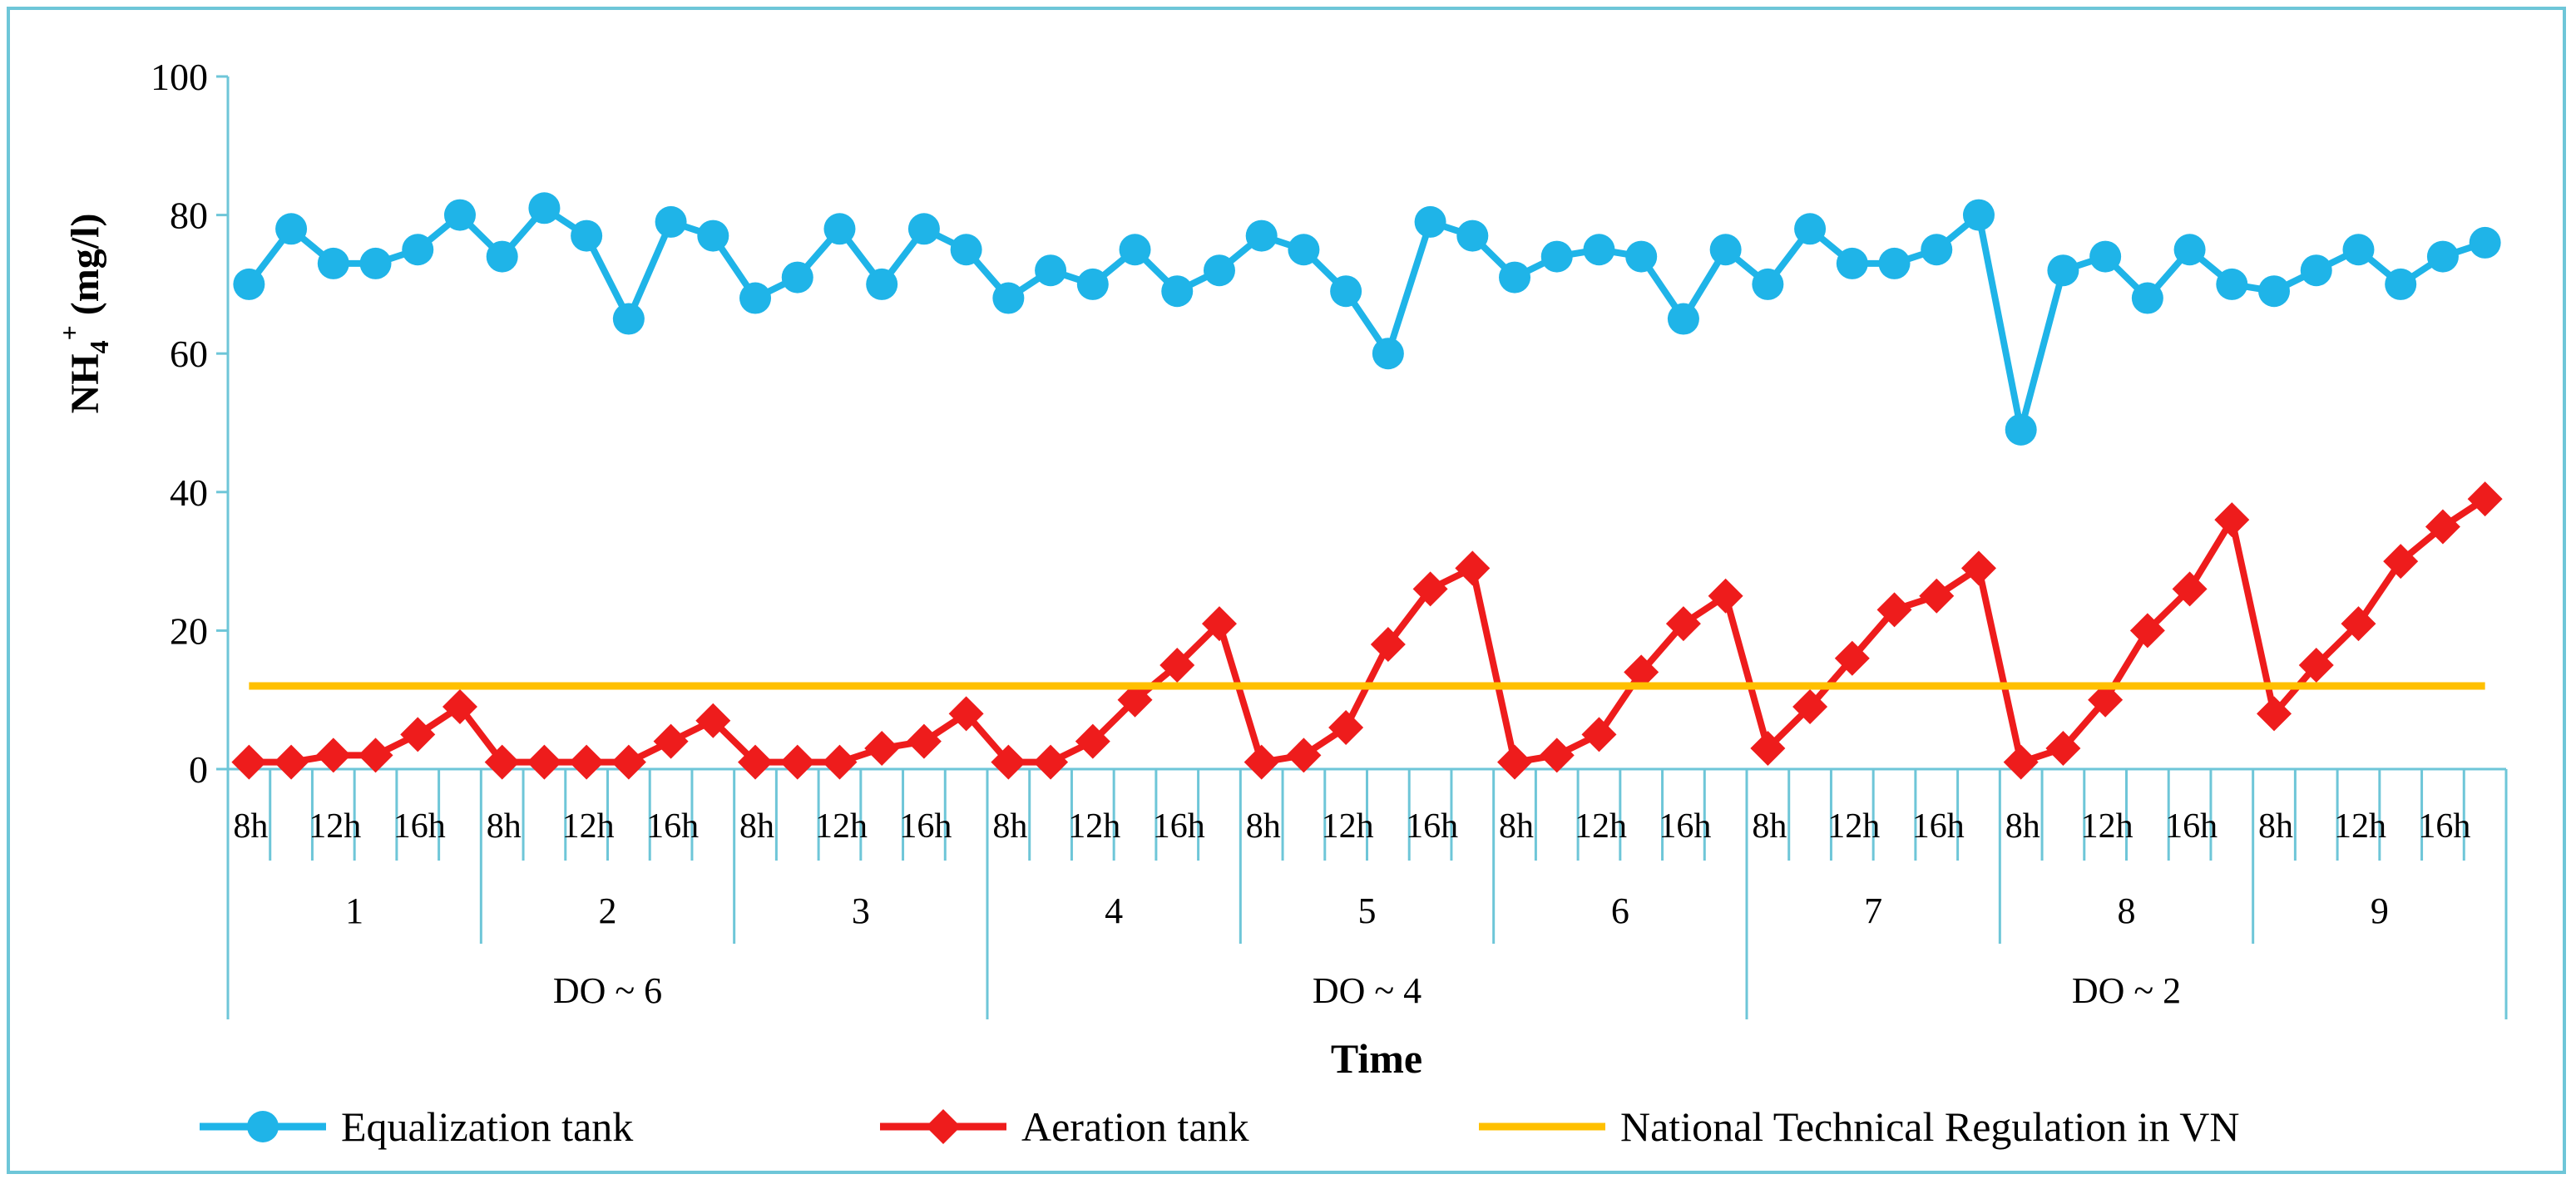 The width and height of the screenshot is (2576, 1184). What do you see at coordinates (189, 630) in the screenshot?
I see `y-tick-label: 20` at bounding box center [189, 630].